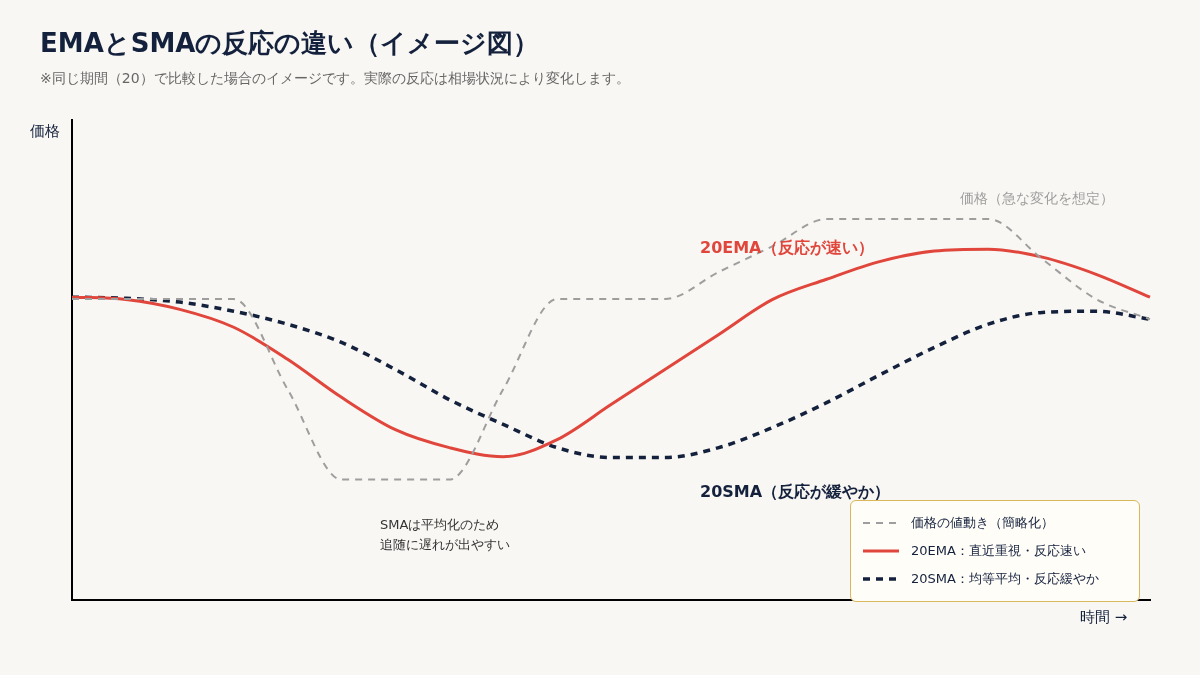  Describe the element at coordinates (787, 248) in the screenshot. I see `annotation: 20EMA（反応が速い）` at that location.